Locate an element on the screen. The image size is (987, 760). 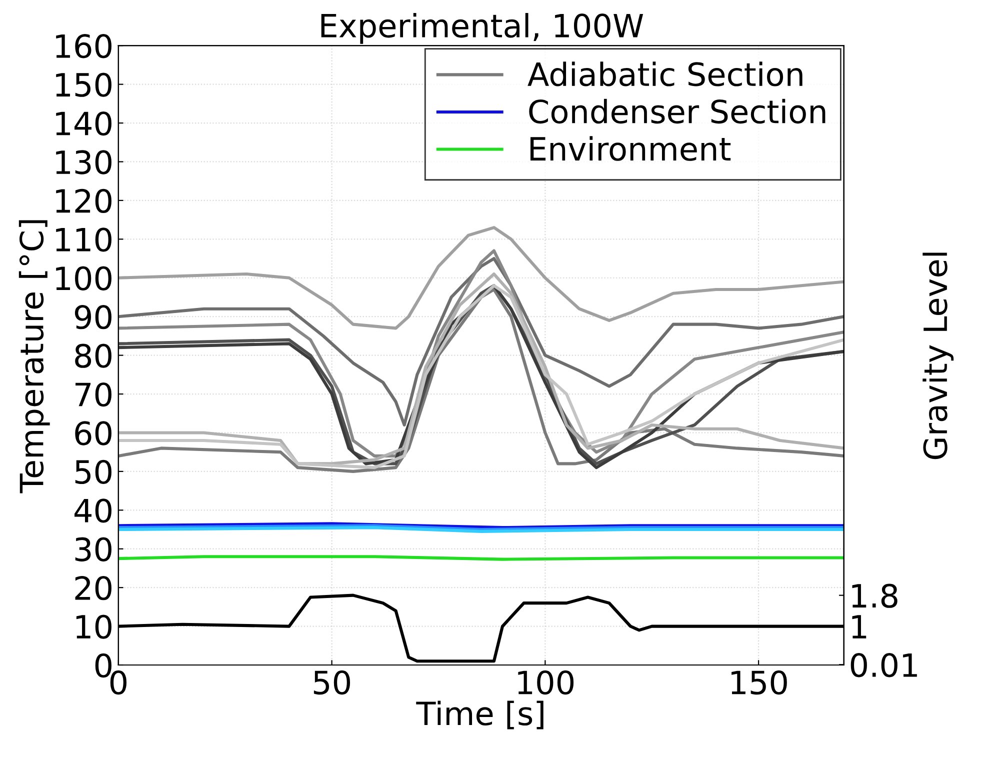
legend-label: Adiabatic Section is located at coordinates (665, 74).